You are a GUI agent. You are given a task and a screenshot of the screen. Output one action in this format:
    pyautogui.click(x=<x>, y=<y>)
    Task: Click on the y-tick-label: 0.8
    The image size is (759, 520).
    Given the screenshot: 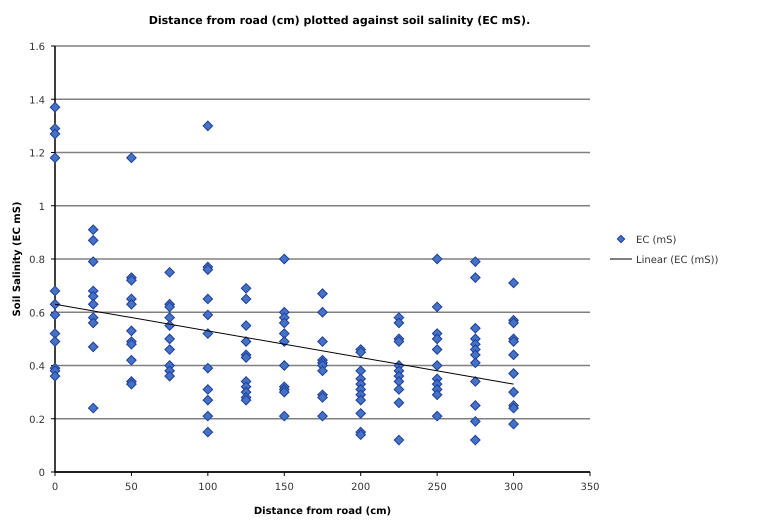 What is the action you would take?
    pyautogui.click(x=37, y=260)
    